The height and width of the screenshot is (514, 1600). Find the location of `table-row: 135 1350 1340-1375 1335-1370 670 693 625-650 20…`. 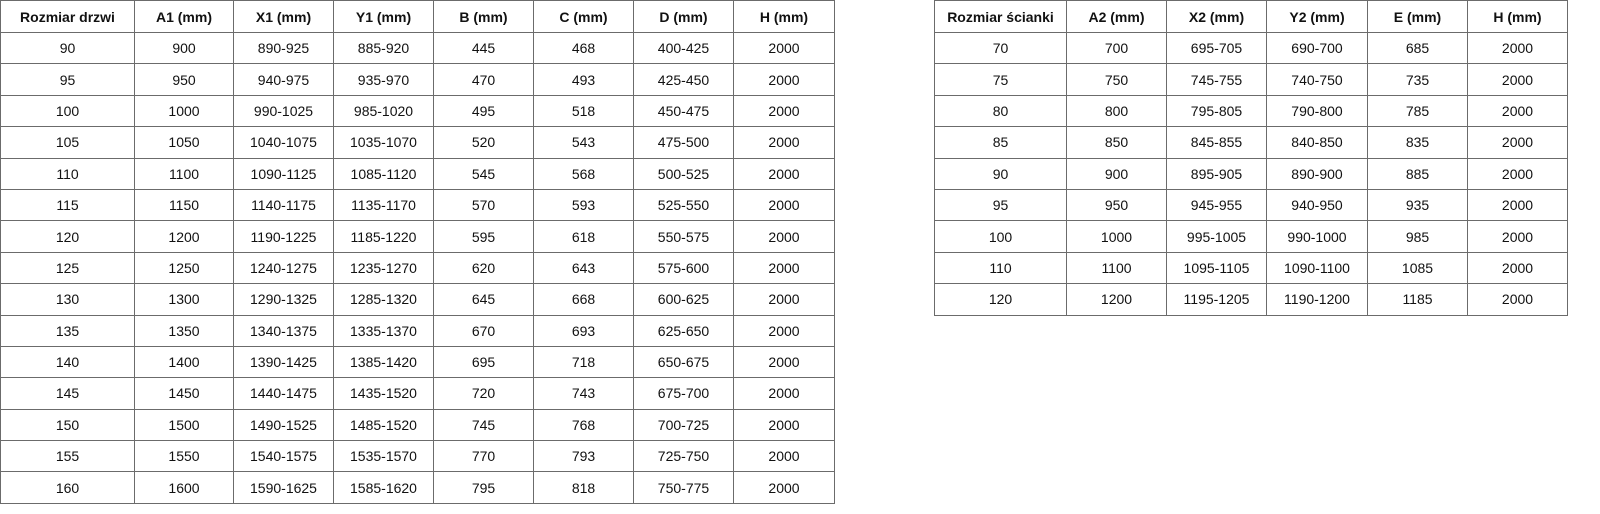

table-row: 135 1350 1340-1375 1335-1370 670 693 625-650 20… is located at coordinates (417, 330).